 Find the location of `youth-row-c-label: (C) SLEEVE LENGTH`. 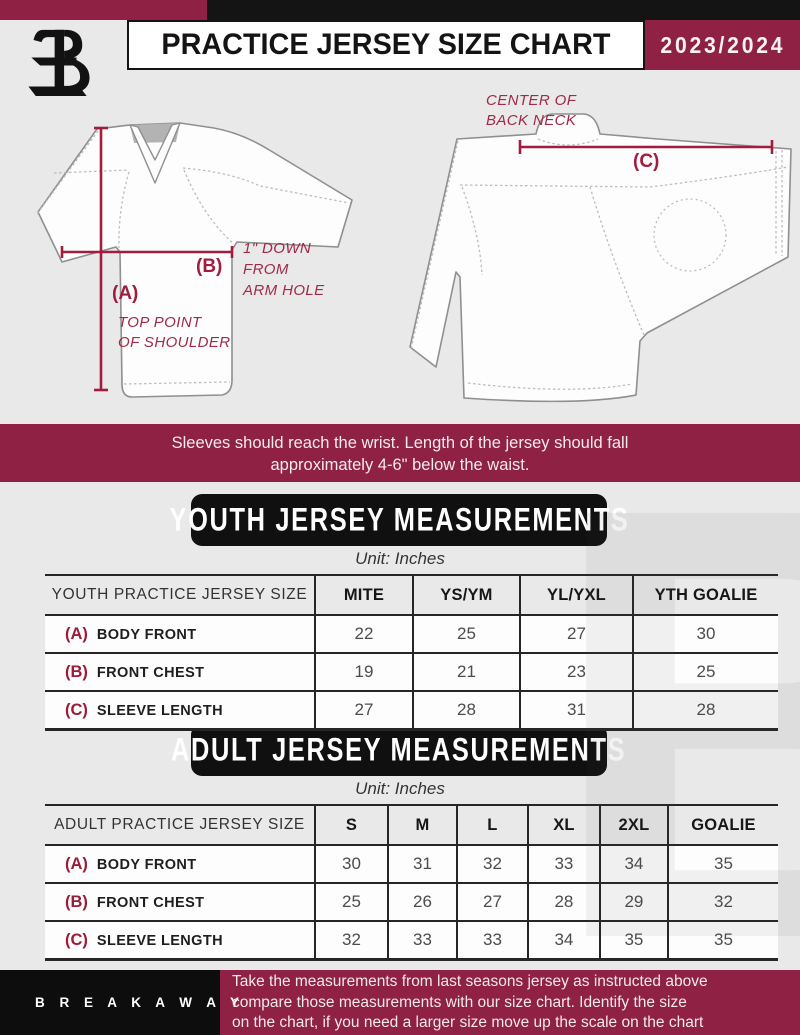

youth-row-c-label: (C) SLEEVE LENGTH is located at coordinates (180, 710).